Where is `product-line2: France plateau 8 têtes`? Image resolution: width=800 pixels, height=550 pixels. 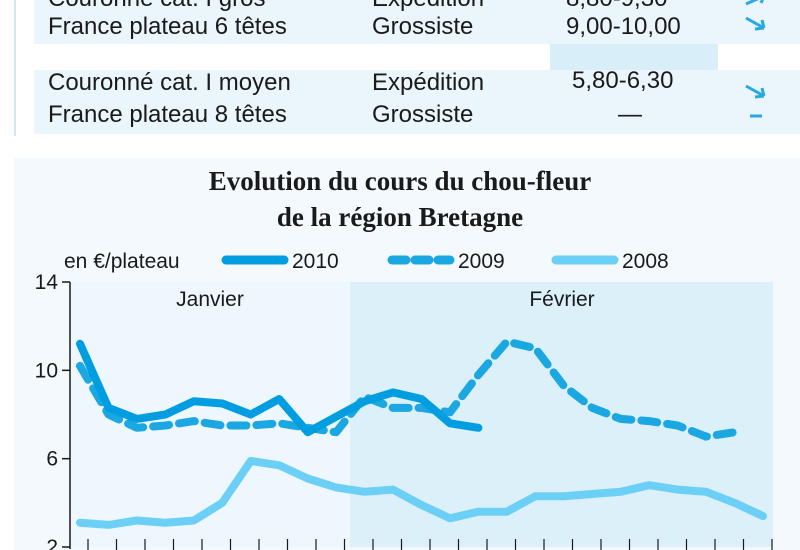
product-line2: France plateau 8 têtes is located at coordinates (167, 114).